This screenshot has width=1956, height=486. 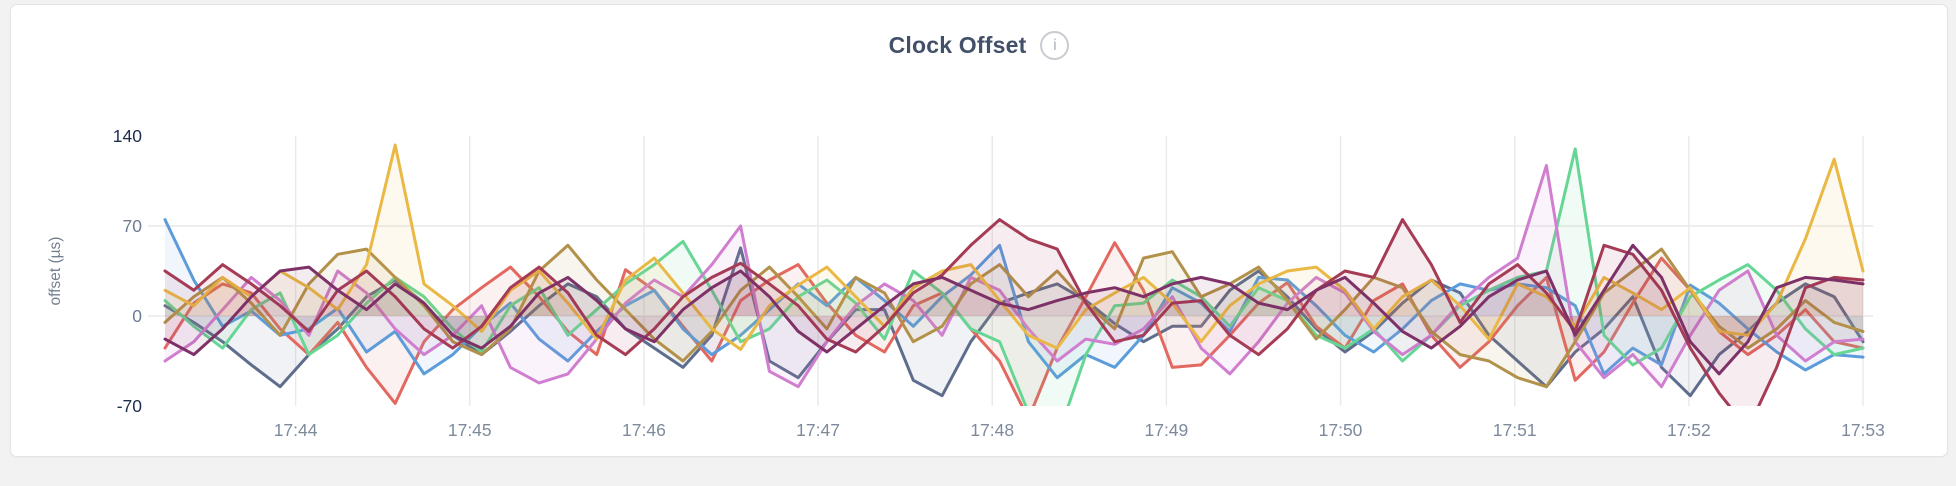 I want to click on y-tick-label: 0, so click(x=137, y=316).